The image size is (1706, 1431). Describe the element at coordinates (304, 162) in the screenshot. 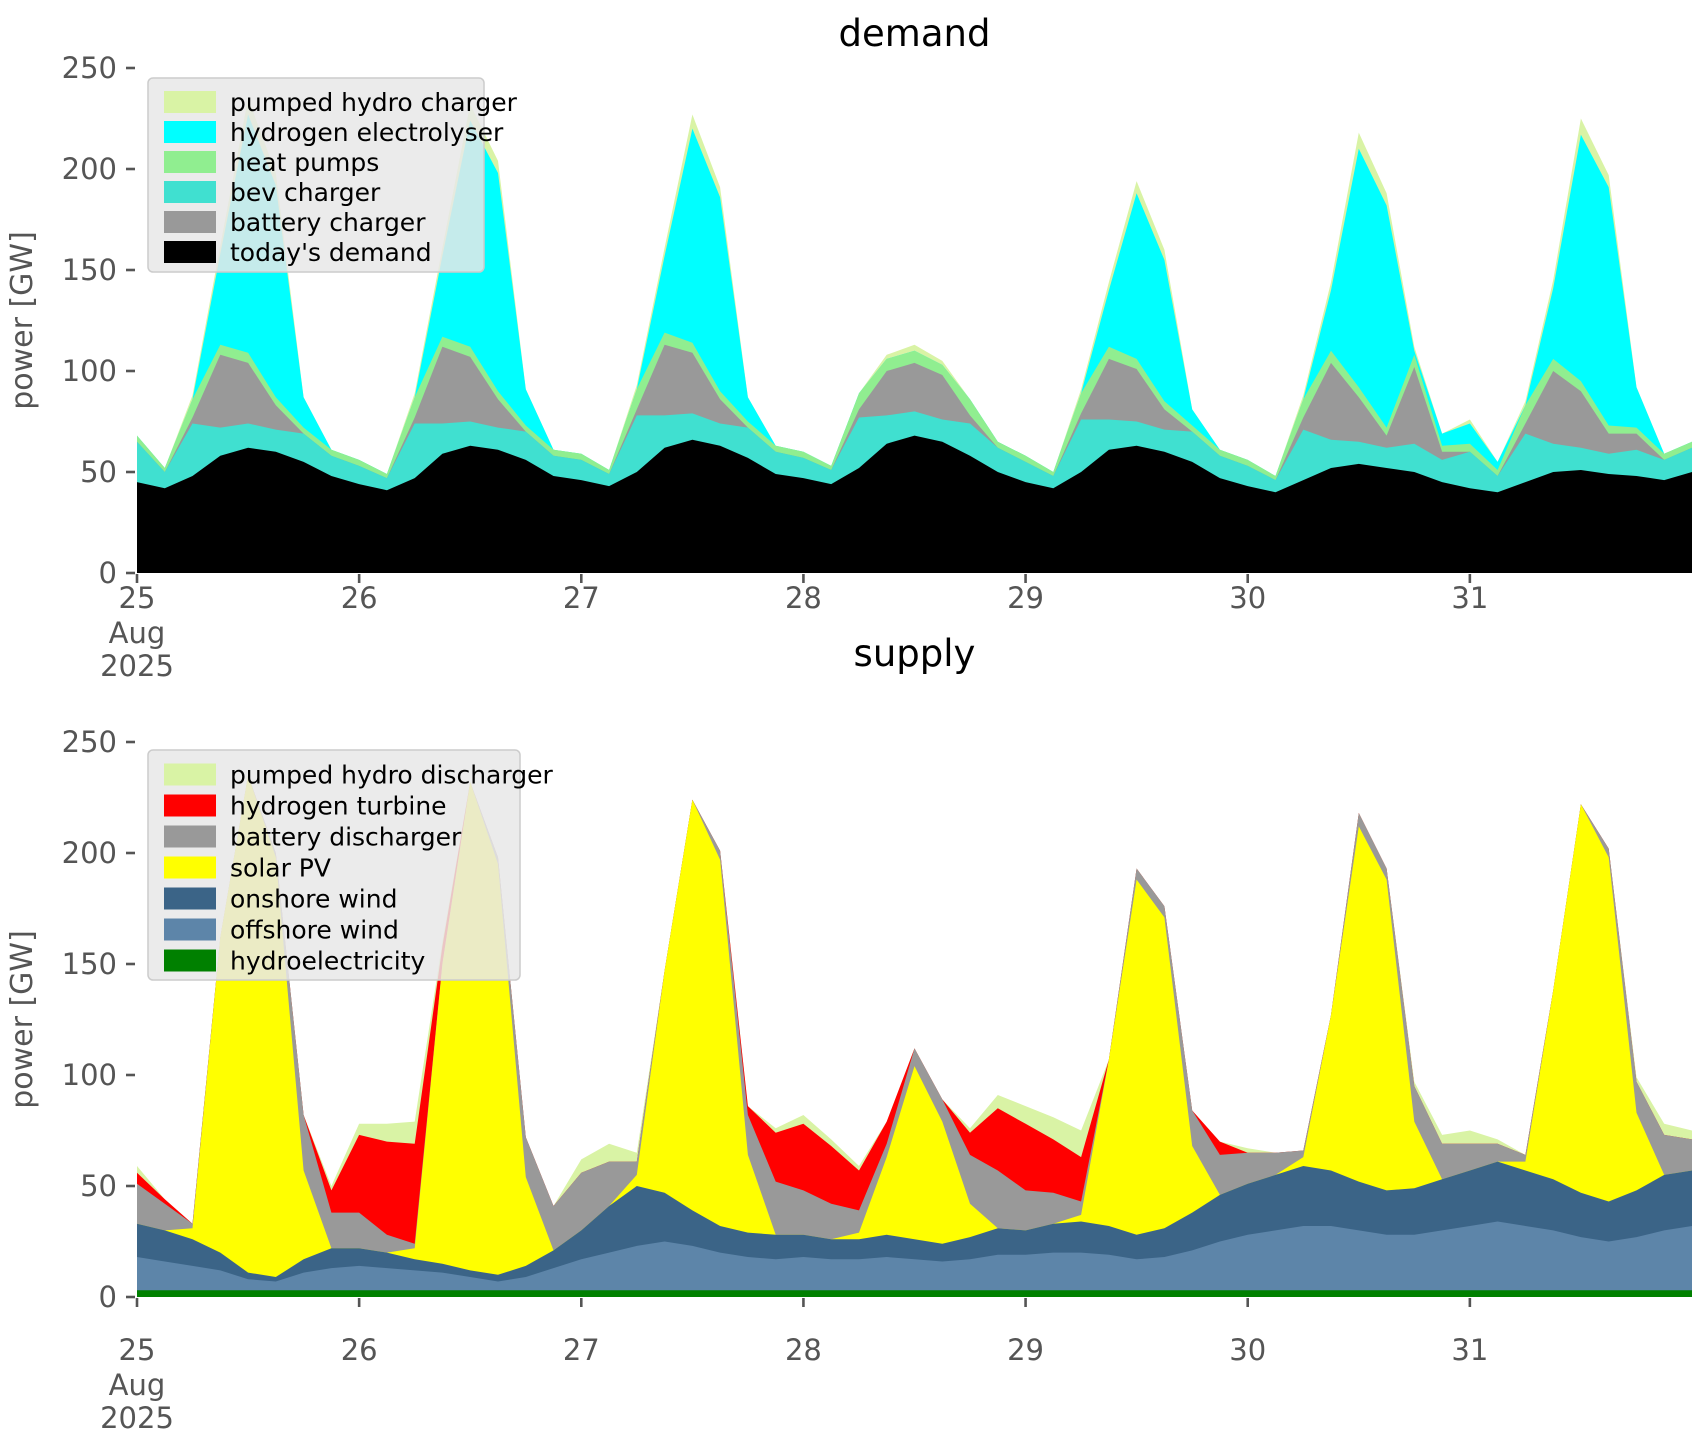

I see `legend-label-heat-pumps: heat pumps` at that location.